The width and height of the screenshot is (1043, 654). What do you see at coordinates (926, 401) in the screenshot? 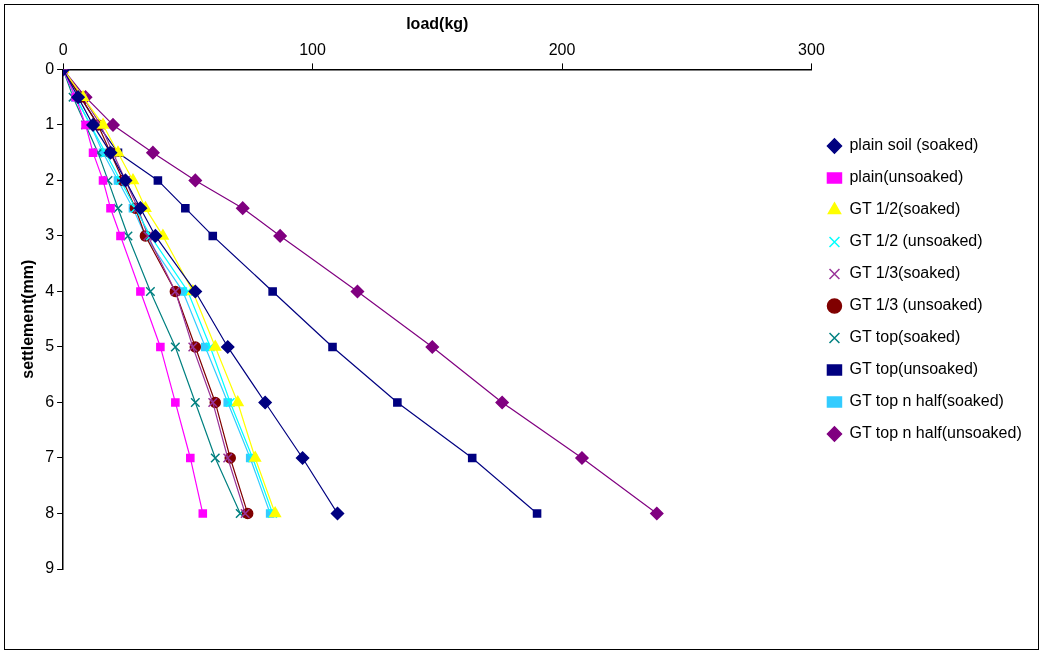
I see `legend-label: GT top n half(soaked)` at bounding box center [926, 401].